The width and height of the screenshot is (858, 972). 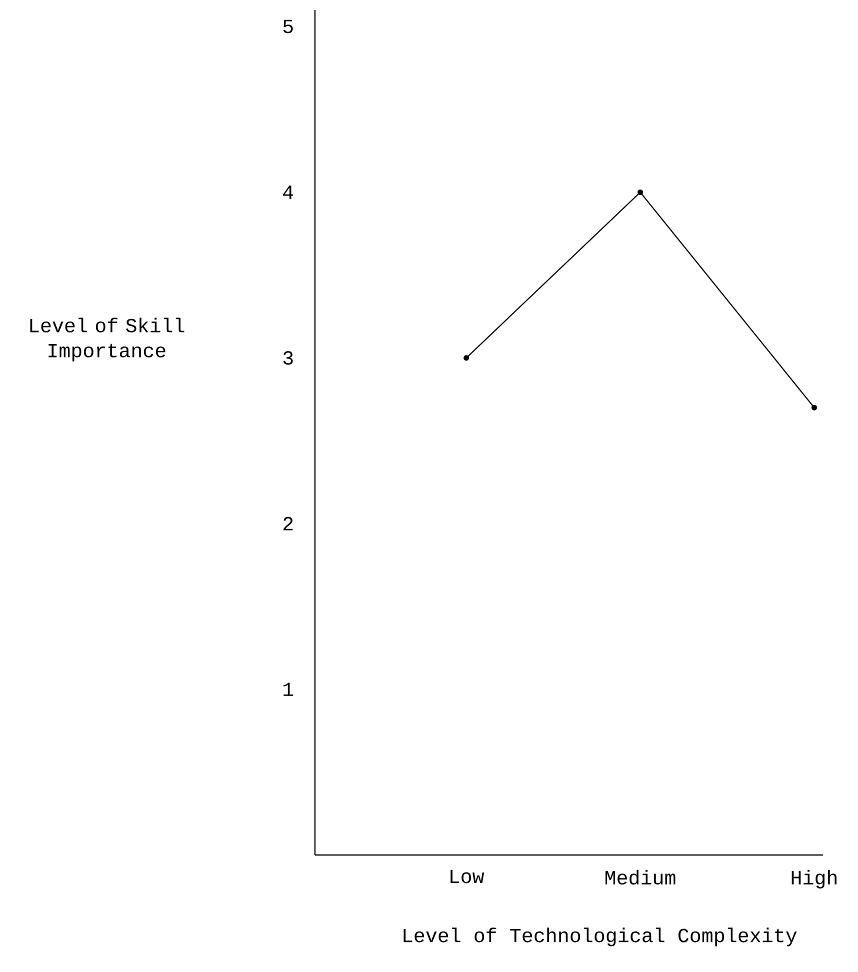 I want to click on y-tick-label: 3, so click(x=288, y=358).